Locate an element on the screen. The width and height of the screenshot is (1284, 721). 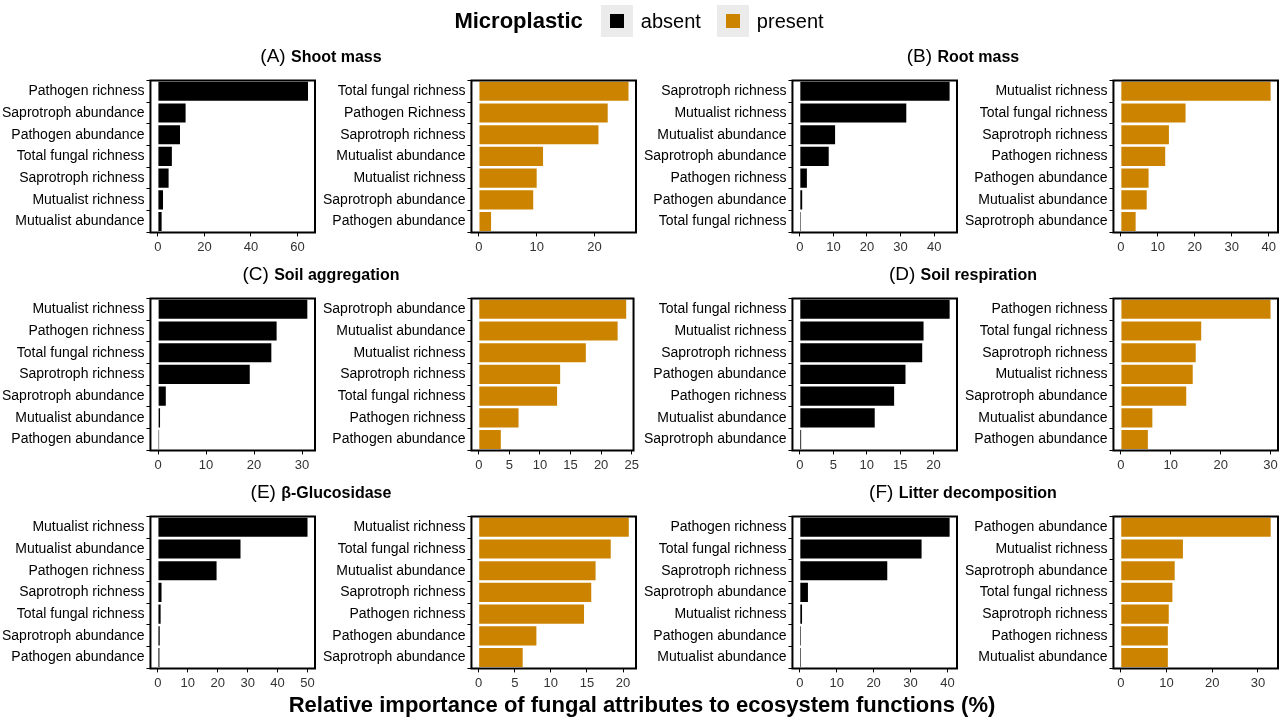
chart-title: (A) Shoot mass is located at coordinates (321, 55).